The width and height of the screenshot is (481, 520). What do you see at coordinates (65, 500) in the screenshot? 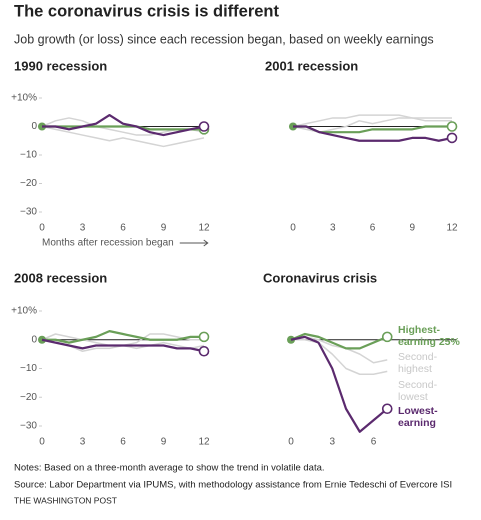
I see `credit: THE WASHINGTON POST` at bounding box center [65, 500].